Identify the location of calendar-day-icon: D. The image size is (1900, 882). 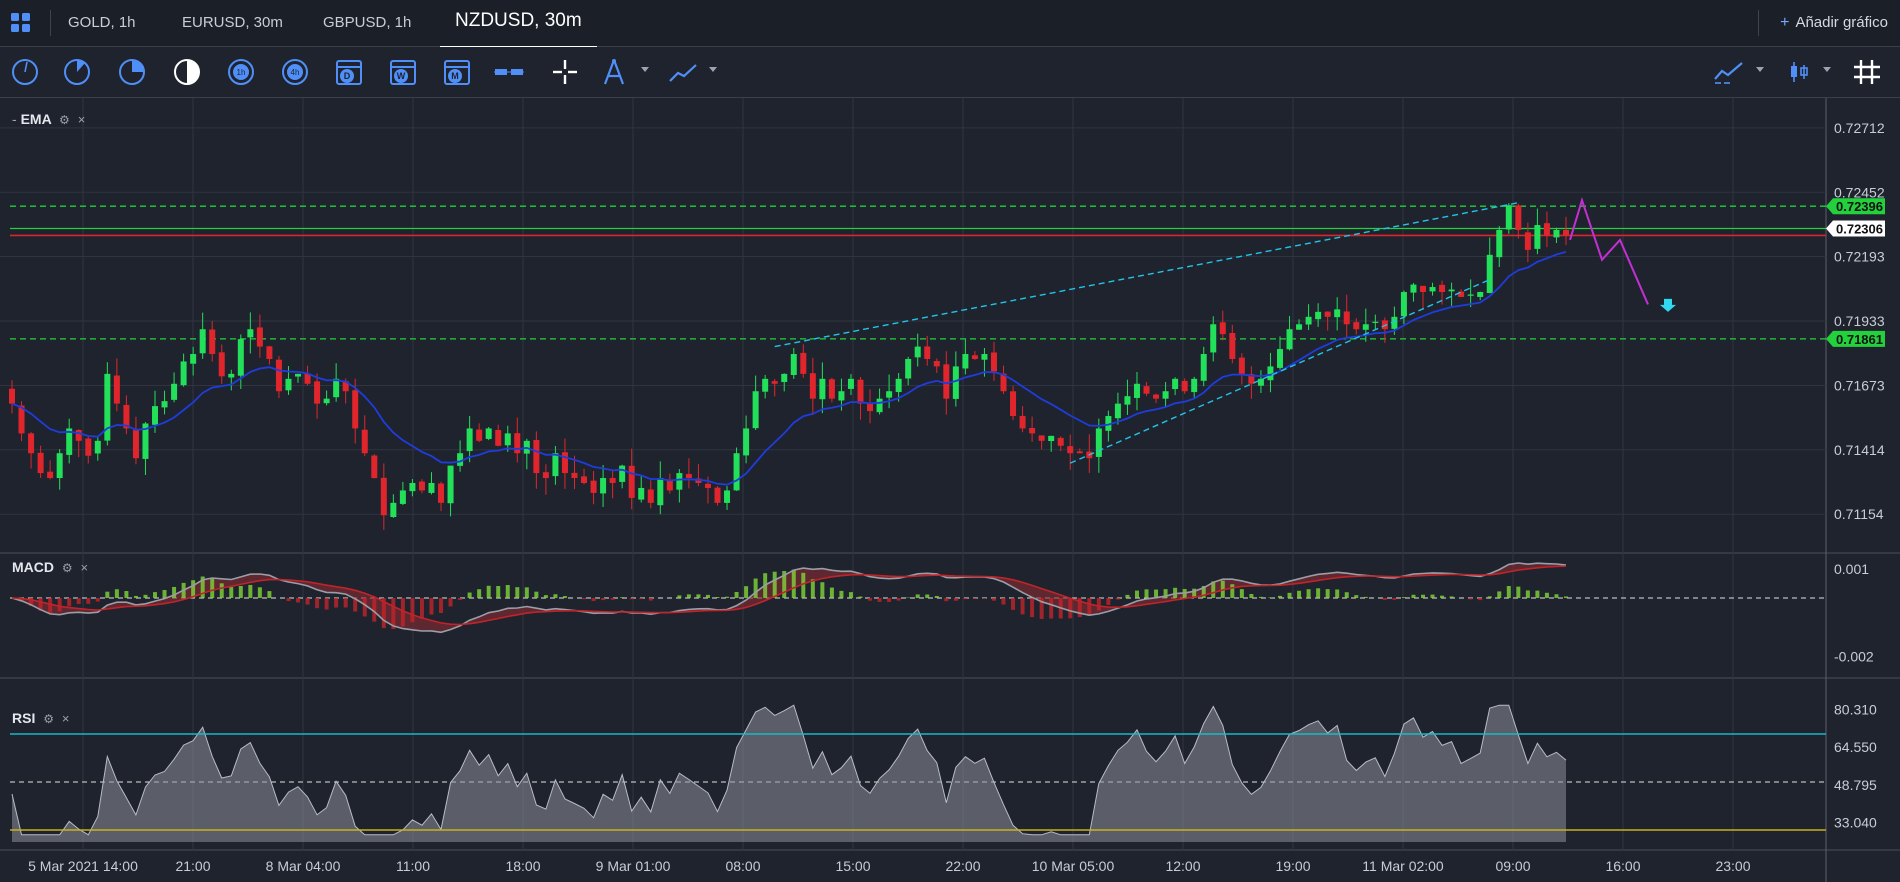
(349, 72).